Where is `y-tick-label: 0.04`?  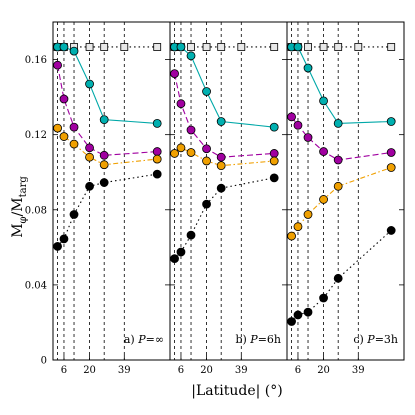 y-tick-label: 0.04 is located at coordinates (36, 285).